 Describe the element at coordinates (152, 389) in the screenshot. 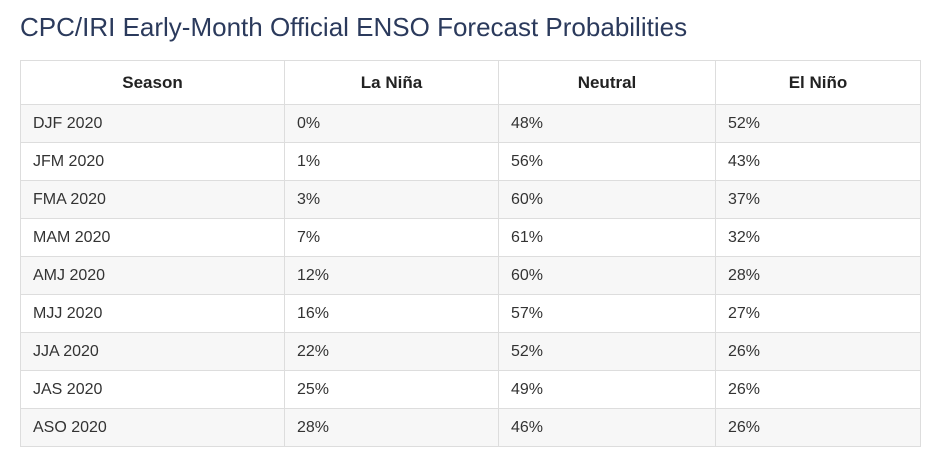

I see `cell-season: JAS 2020` at that location.